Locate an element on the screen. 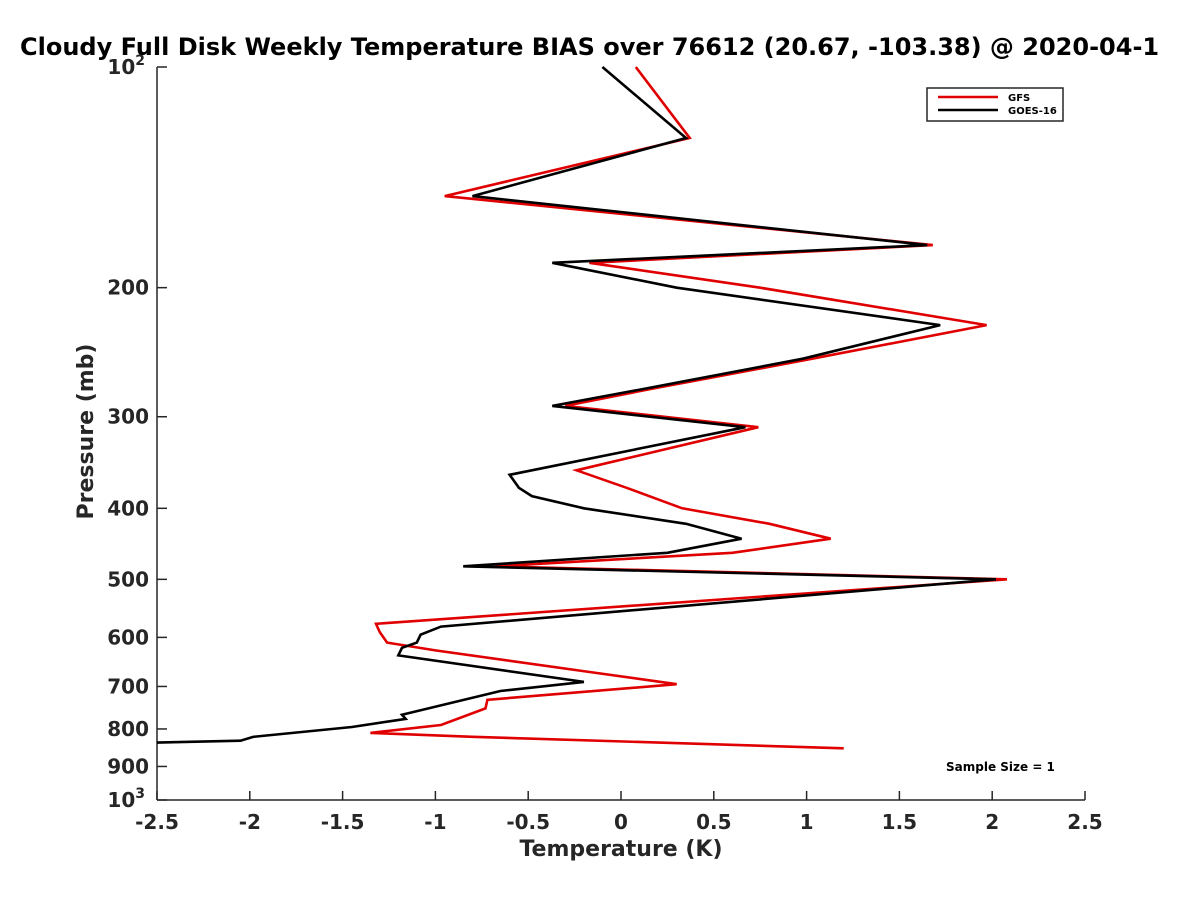 This screenshot has height=900, width=1200. x-tick-label: 2.5 is located at coordinates (1084, 822).